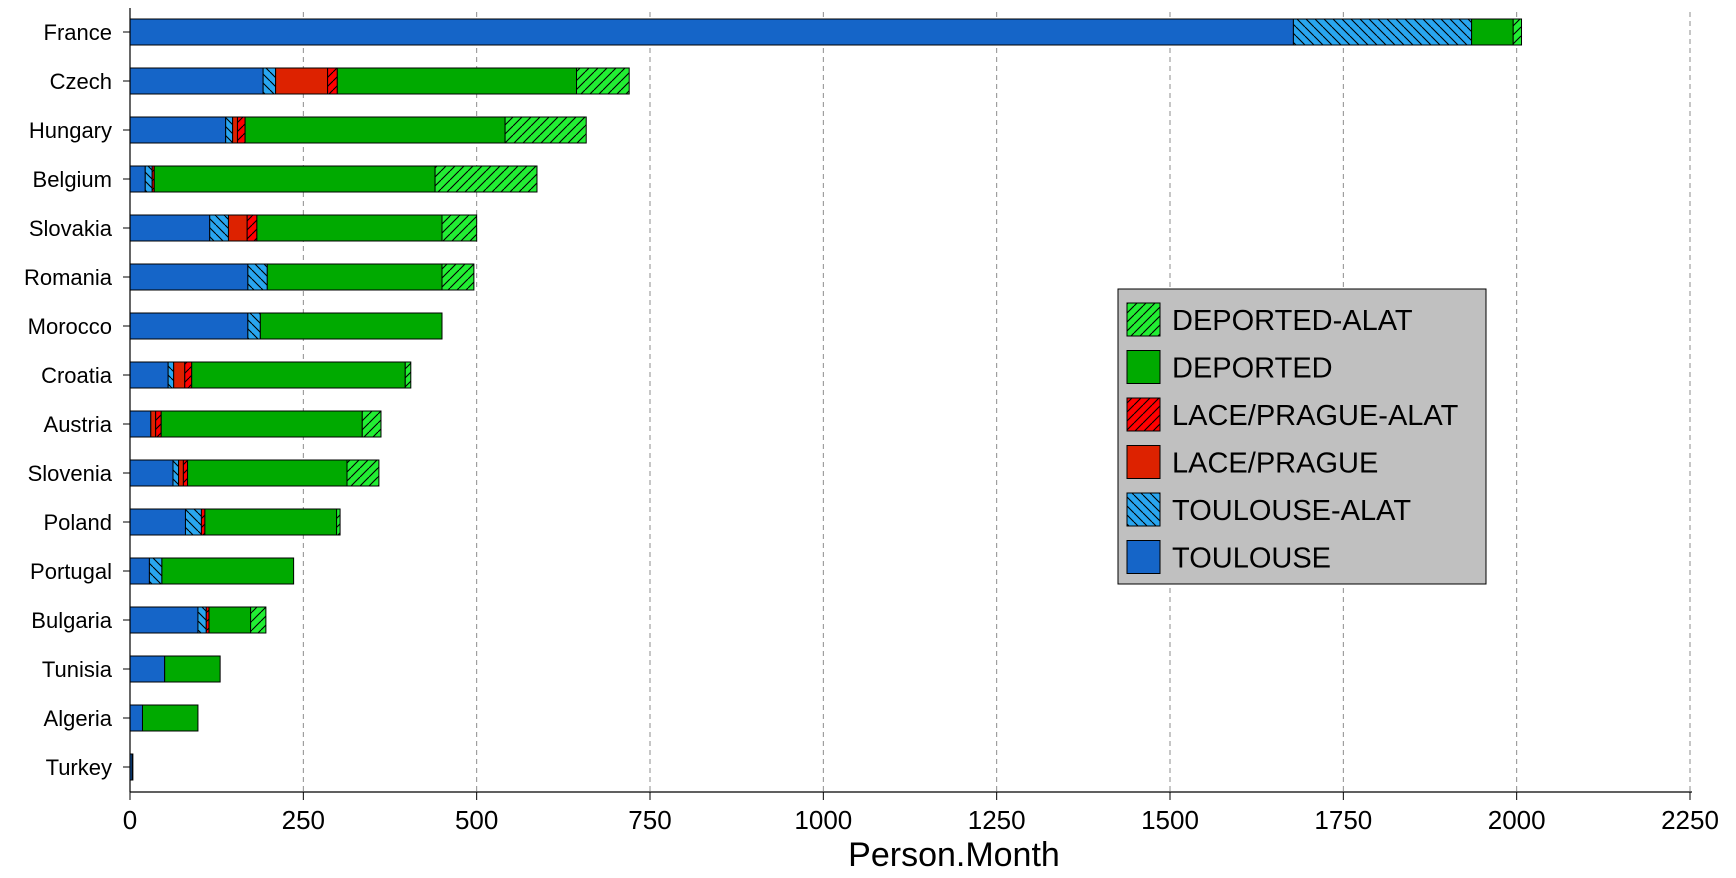 This screenshot has width=1736, height=878. I want to click on legend-label-deported: DEPORTED, so click(1252, 369).